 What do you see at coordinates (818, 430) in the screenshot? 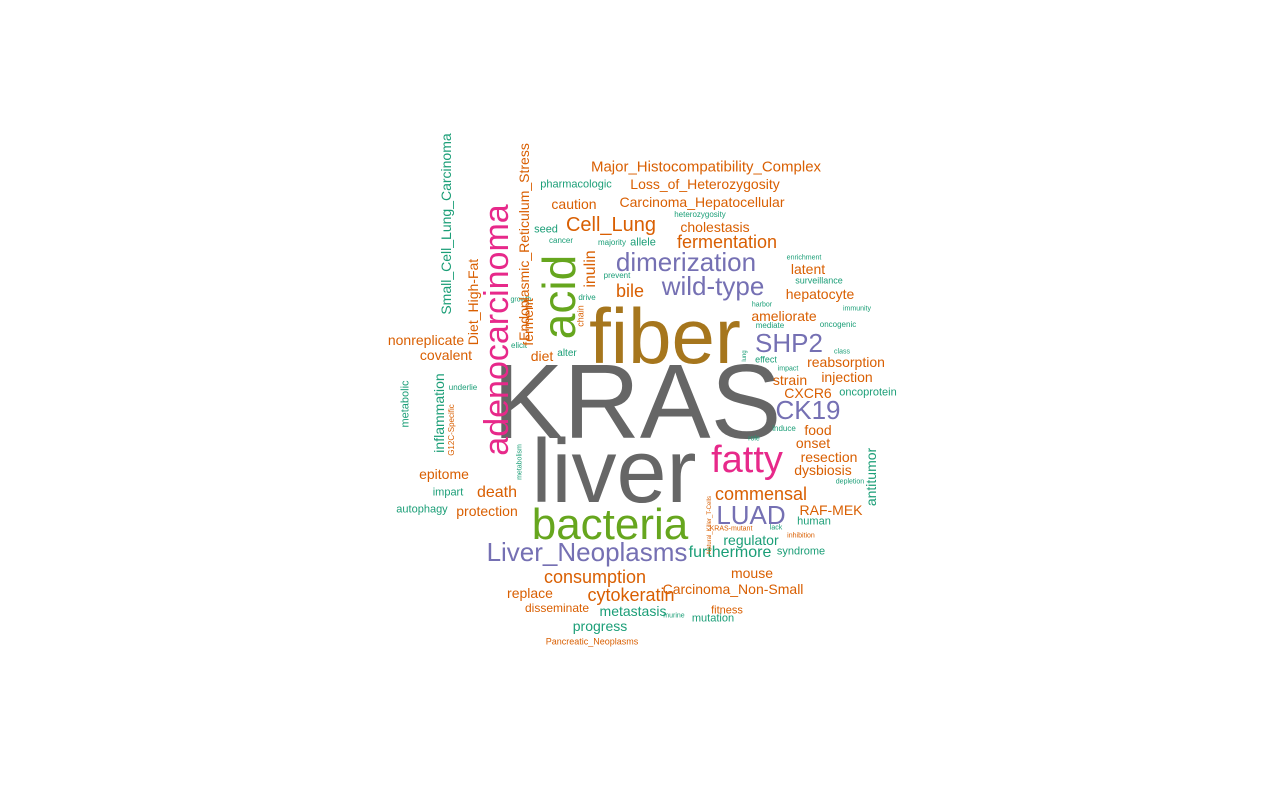
I see `word-food: food` at bounding box center [818, 430].